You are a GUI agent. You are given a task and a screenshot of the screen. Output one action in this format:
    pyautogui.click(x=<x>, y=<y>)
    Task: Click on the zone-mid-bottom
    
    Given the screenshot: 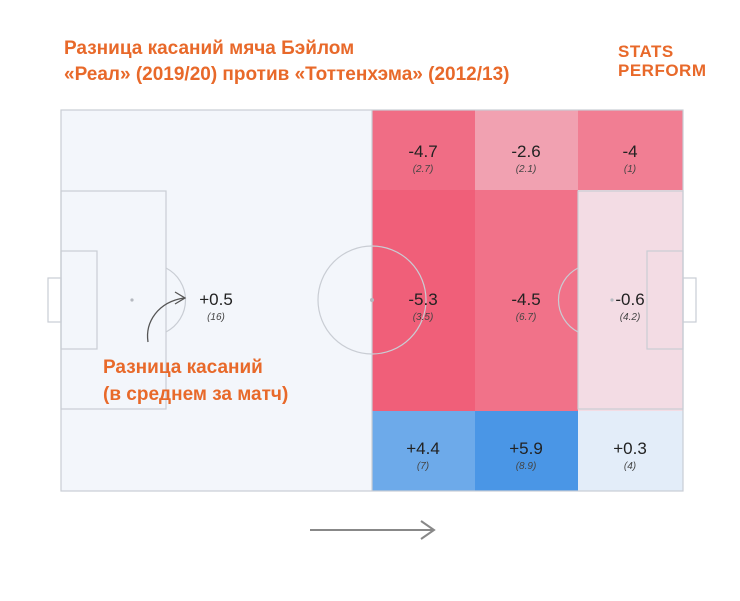 What is the action you would take?
    pyautogui.click(x=423, y=451)
    